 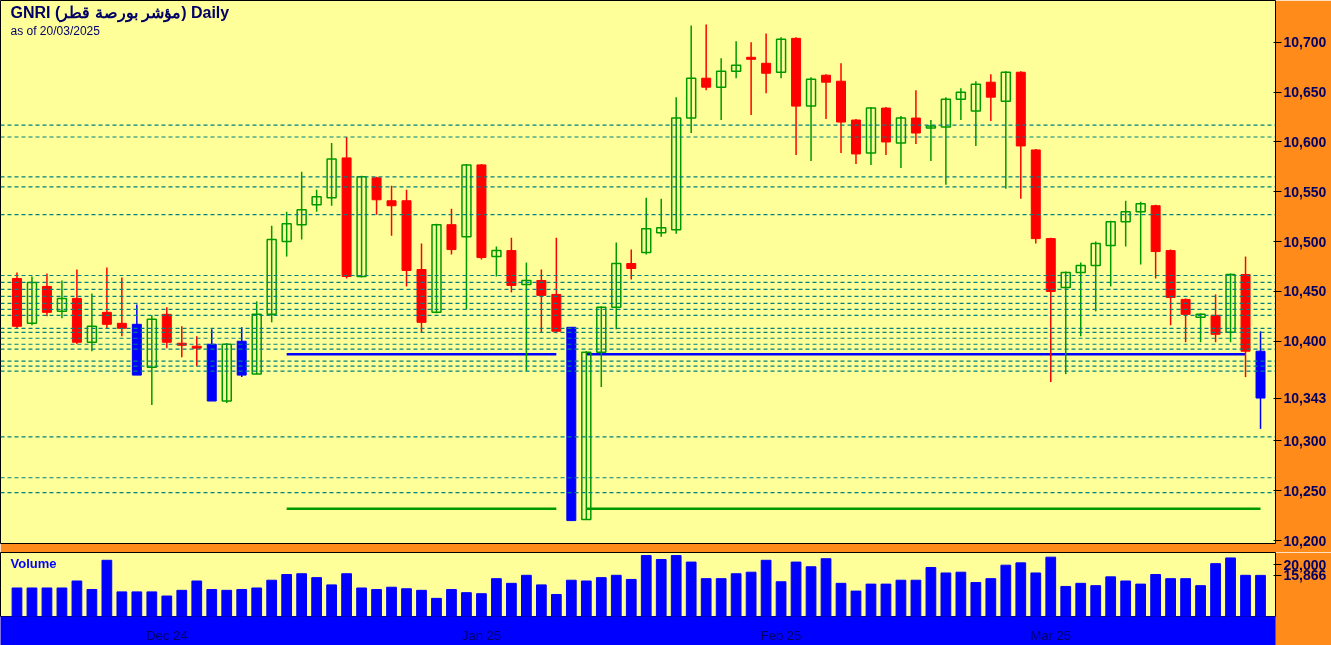 I want to click on y-tick-label: 10,250, so click(x=1305, y=490).